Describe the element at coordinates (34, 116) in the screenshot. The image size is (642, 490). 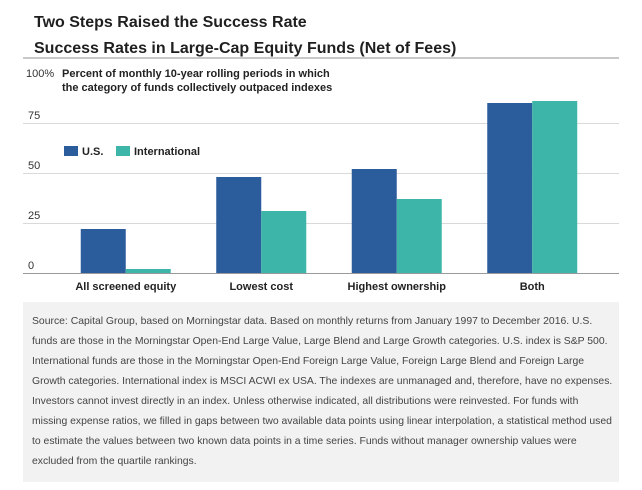
I see `y-tick-label: 75` at that location.